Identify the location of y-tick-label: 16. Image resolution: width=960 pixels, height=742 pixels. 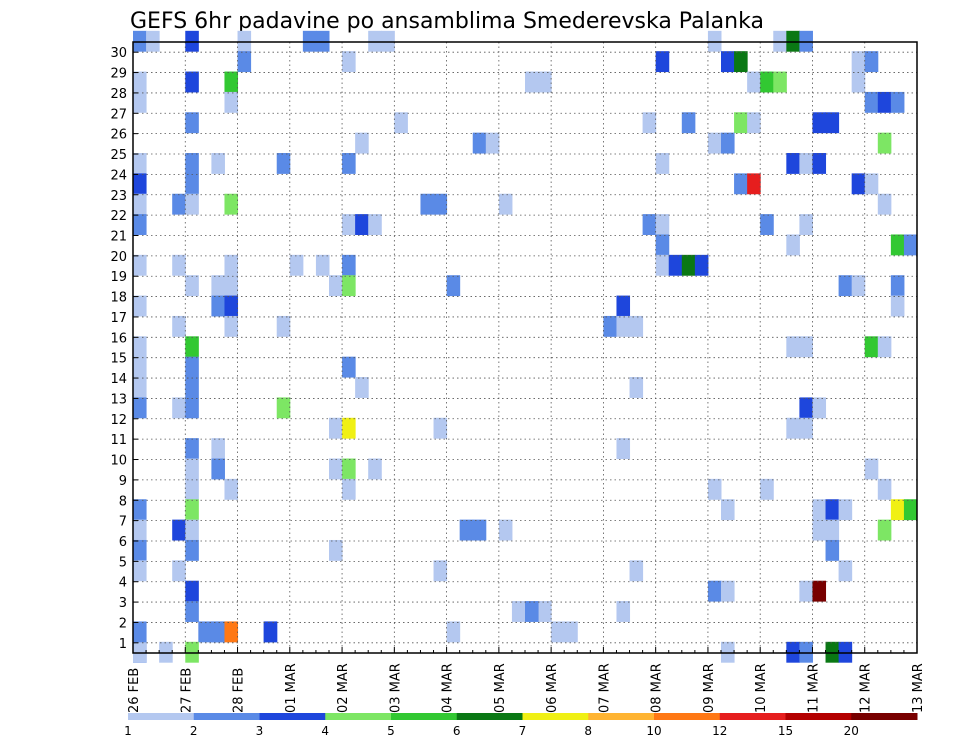
(118, 338).